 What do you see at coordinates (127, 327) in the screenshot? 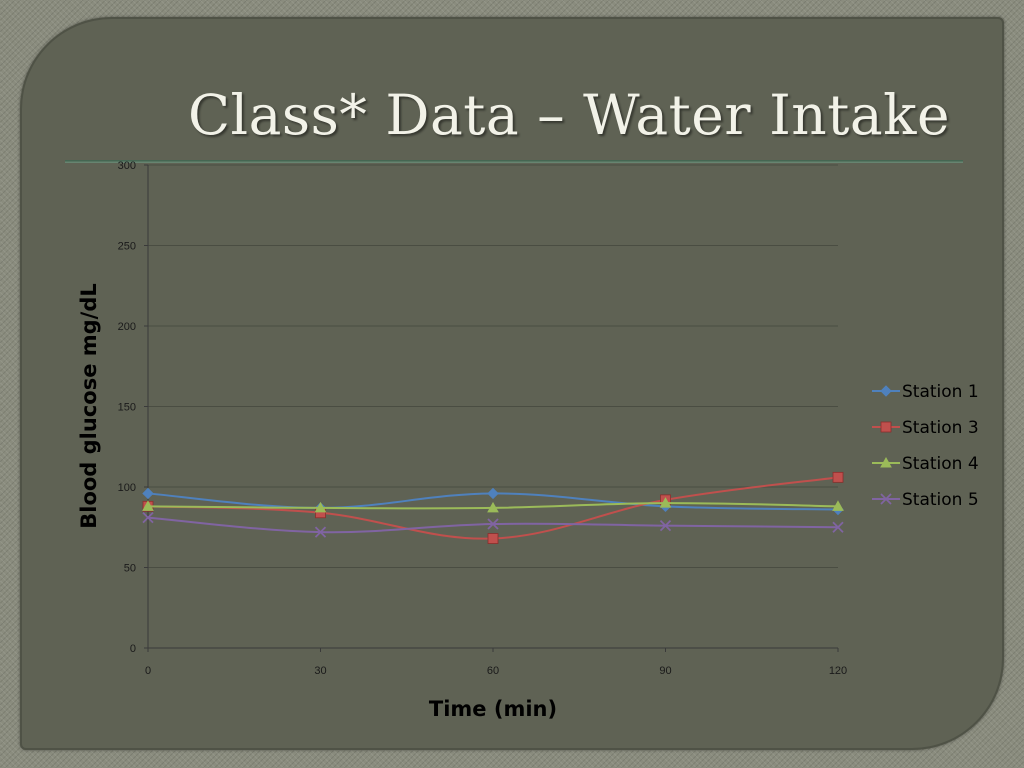
I see `y-tick-label: 200` at bounding box center [127, 327].